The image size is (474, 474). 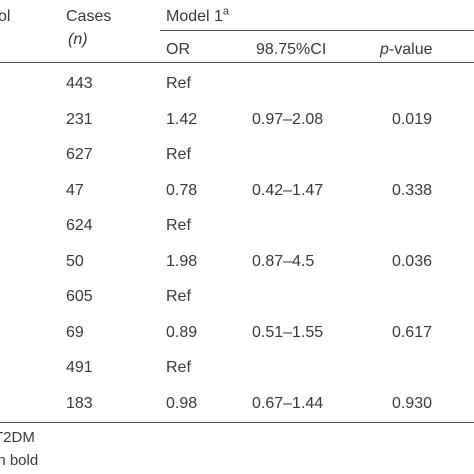 What do you see at coordinates (182, 332) in the screenshot?
I see `or-cell: 0.89` at bounding box center [182, 332].